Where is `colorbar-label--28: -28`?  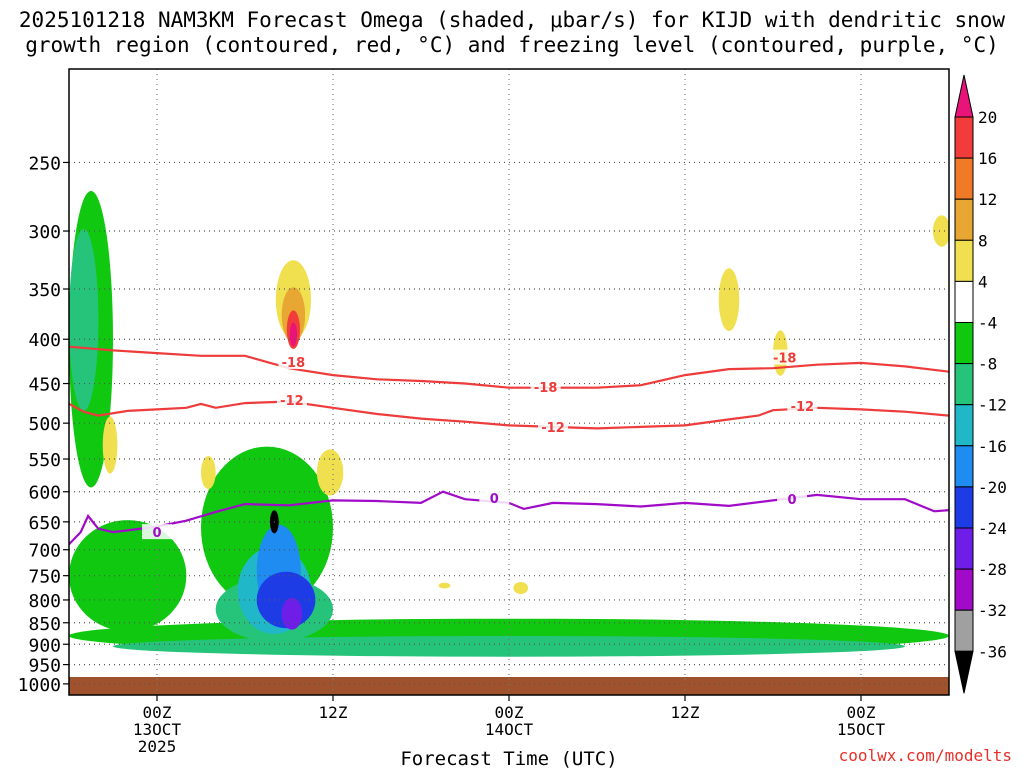 colorbar-label--28: -28 is located at coordinates (992, 569).